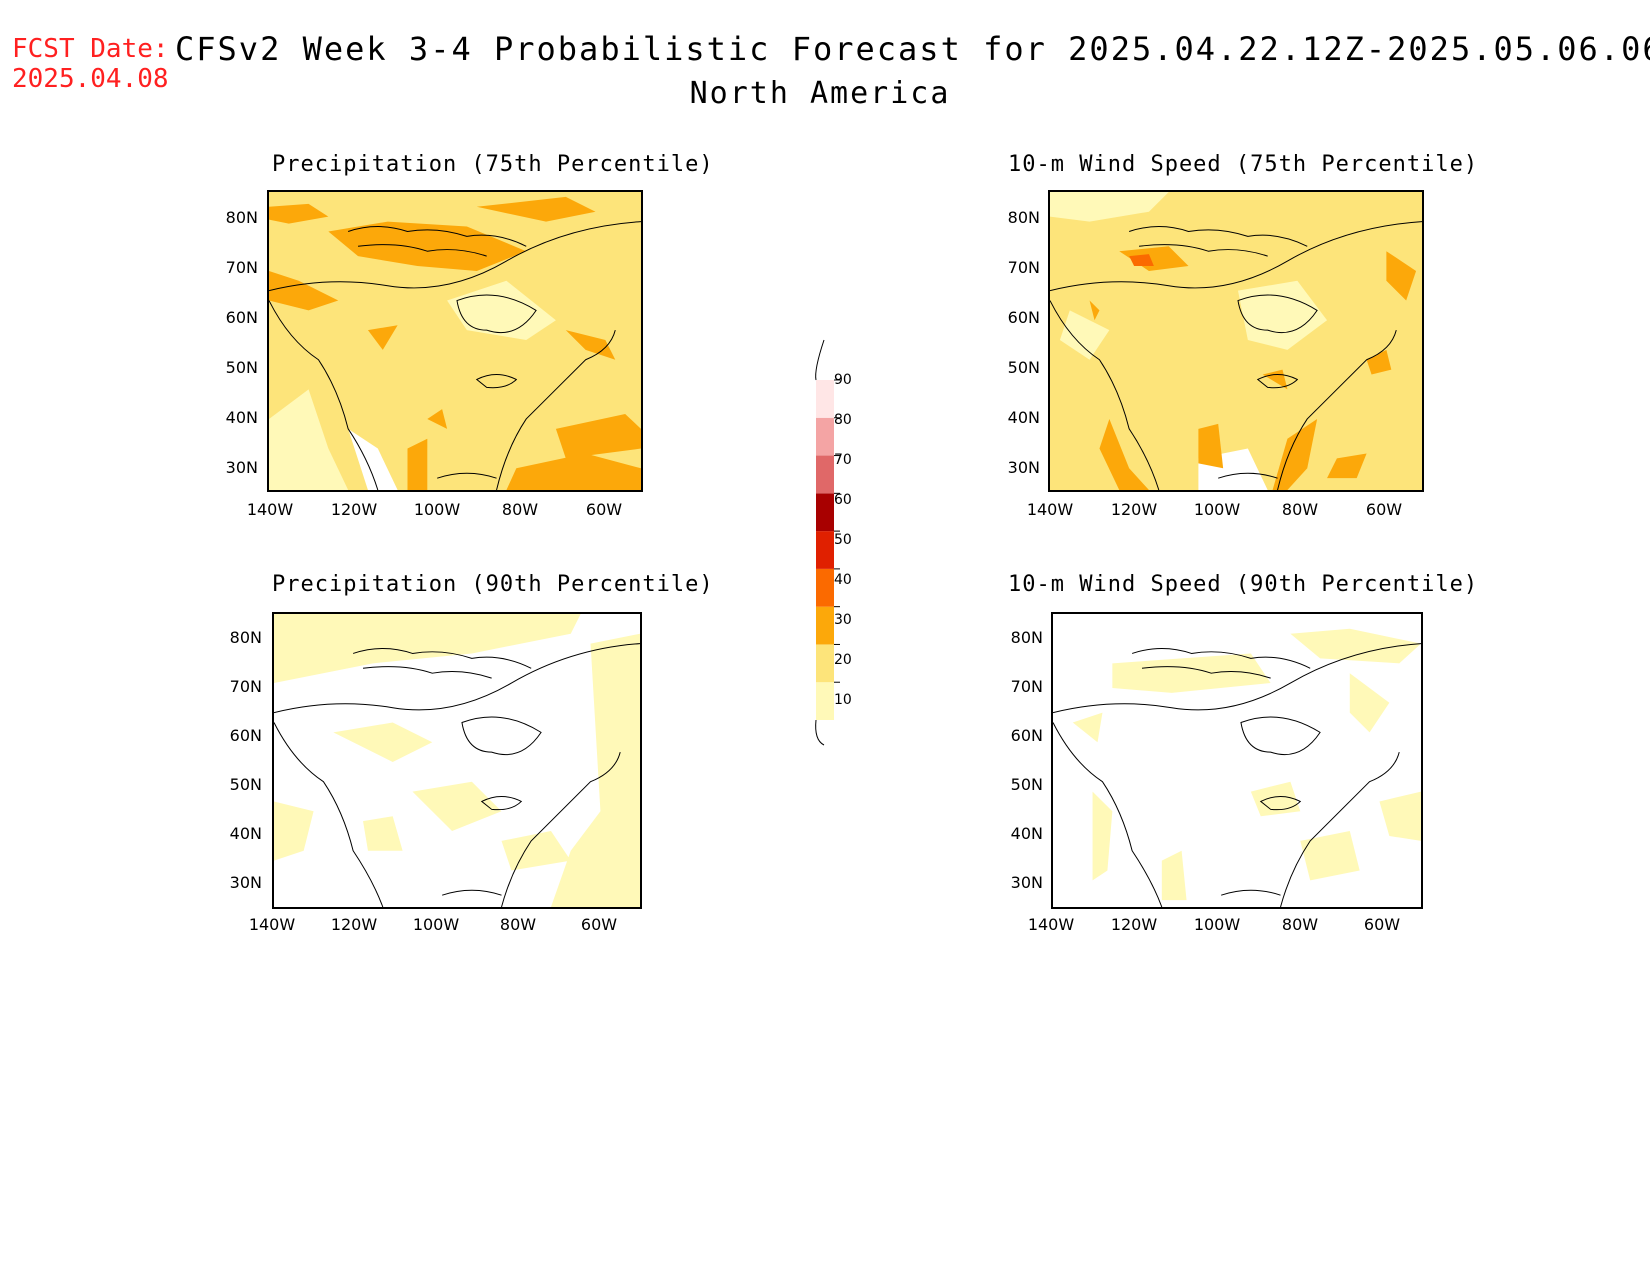  Describe the element at coordinates (1243, 164) in the screenshot. I see `panel-title-wind-75: 10-m Wind Speed (75th Percentile)` at that location.